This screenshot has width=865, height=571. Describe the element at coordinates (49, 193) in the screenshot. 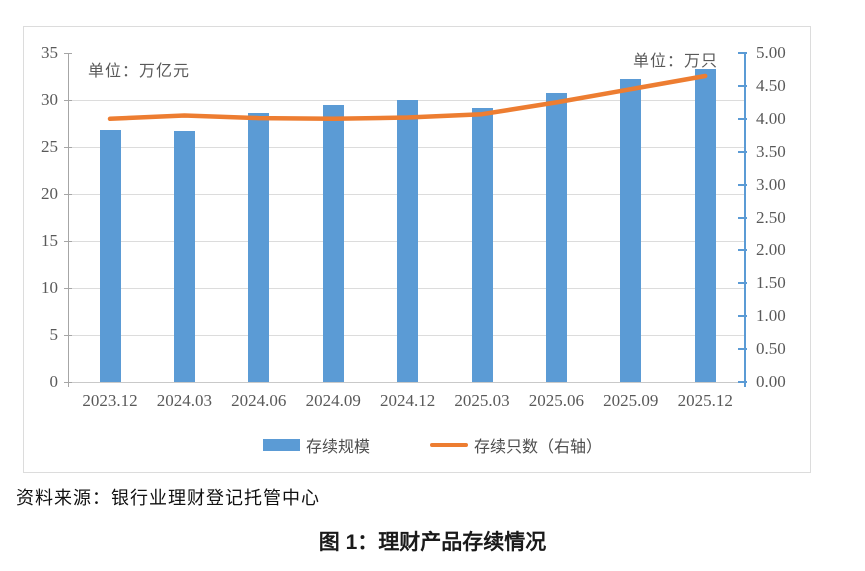

I see `left-axis-tick-label: 20` at that location.